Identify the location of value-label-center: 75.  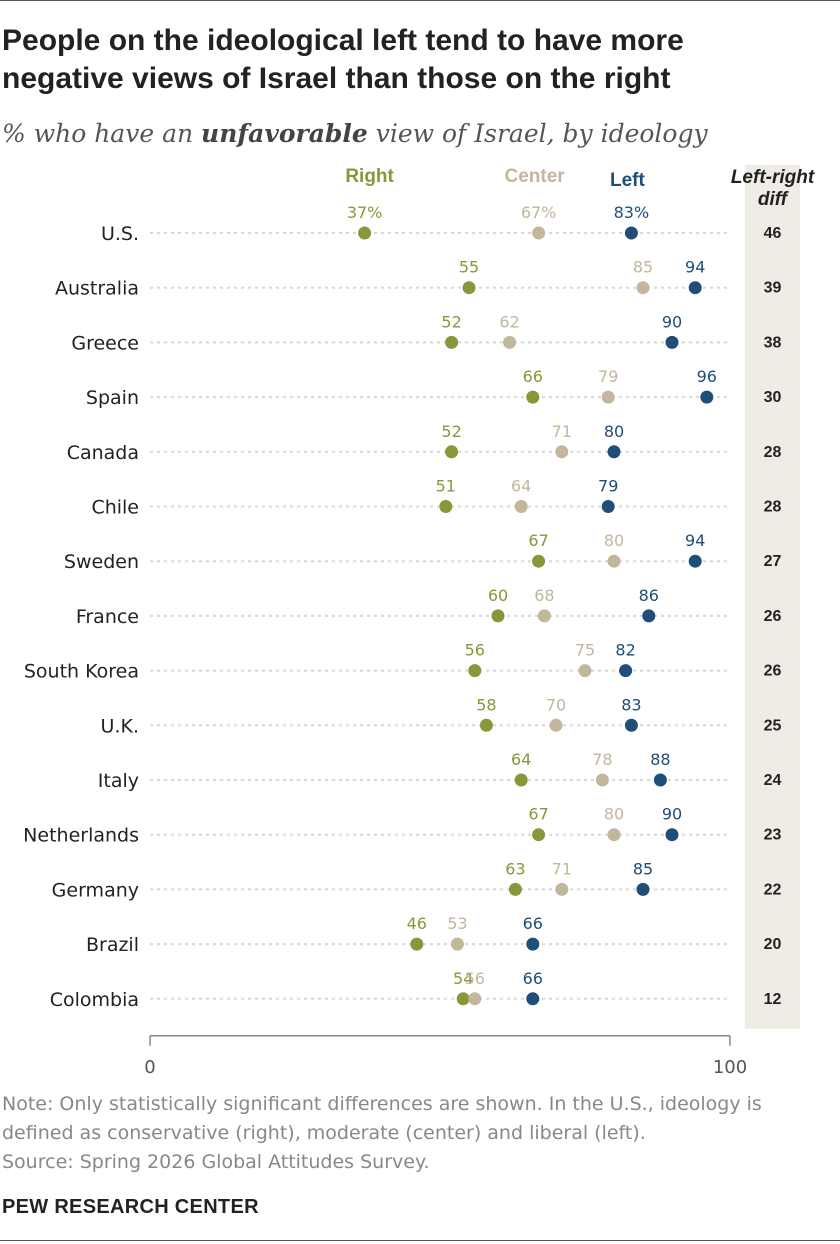
(585, 650).